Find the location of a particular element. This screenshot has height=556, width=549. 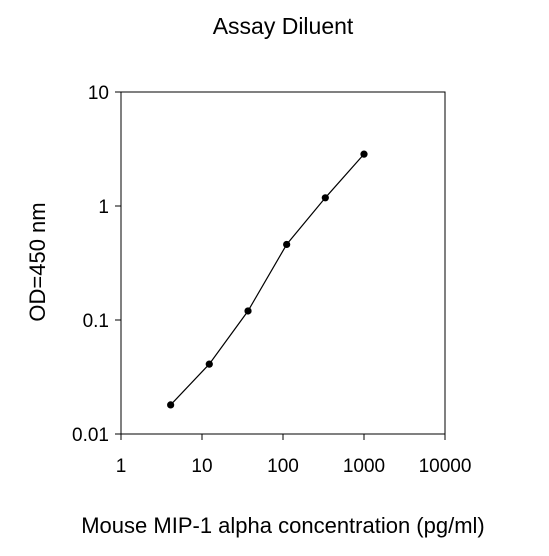

chart-title: Assay Diluent is located at coordinates (283, 26).